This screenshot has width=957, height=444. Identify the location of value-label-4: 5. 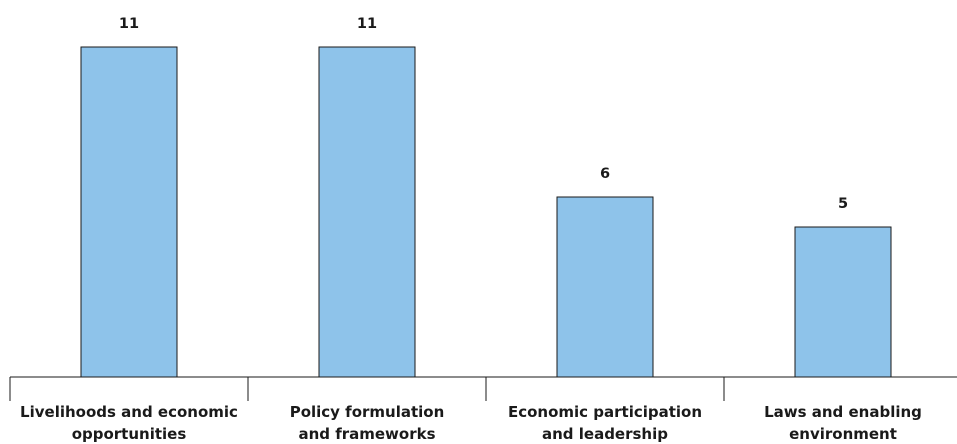
(843, 204).